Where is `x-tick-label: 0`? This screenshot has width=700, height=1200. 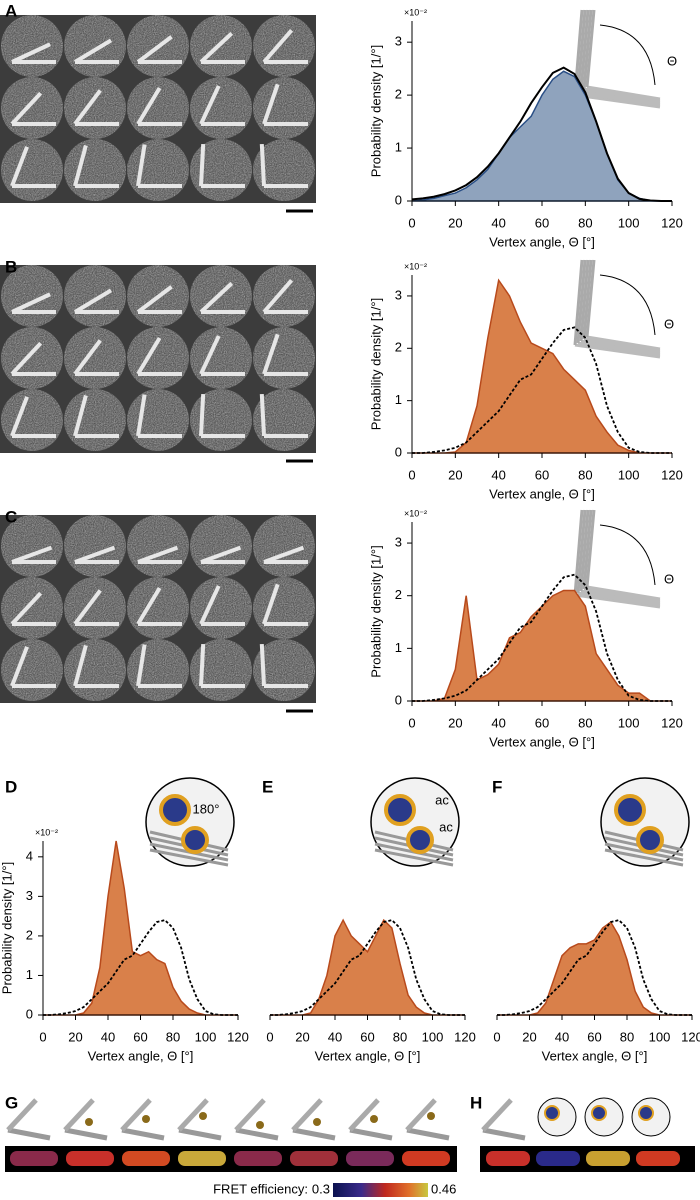 x-tick-label: 0 is located at coordinates (411, 474).